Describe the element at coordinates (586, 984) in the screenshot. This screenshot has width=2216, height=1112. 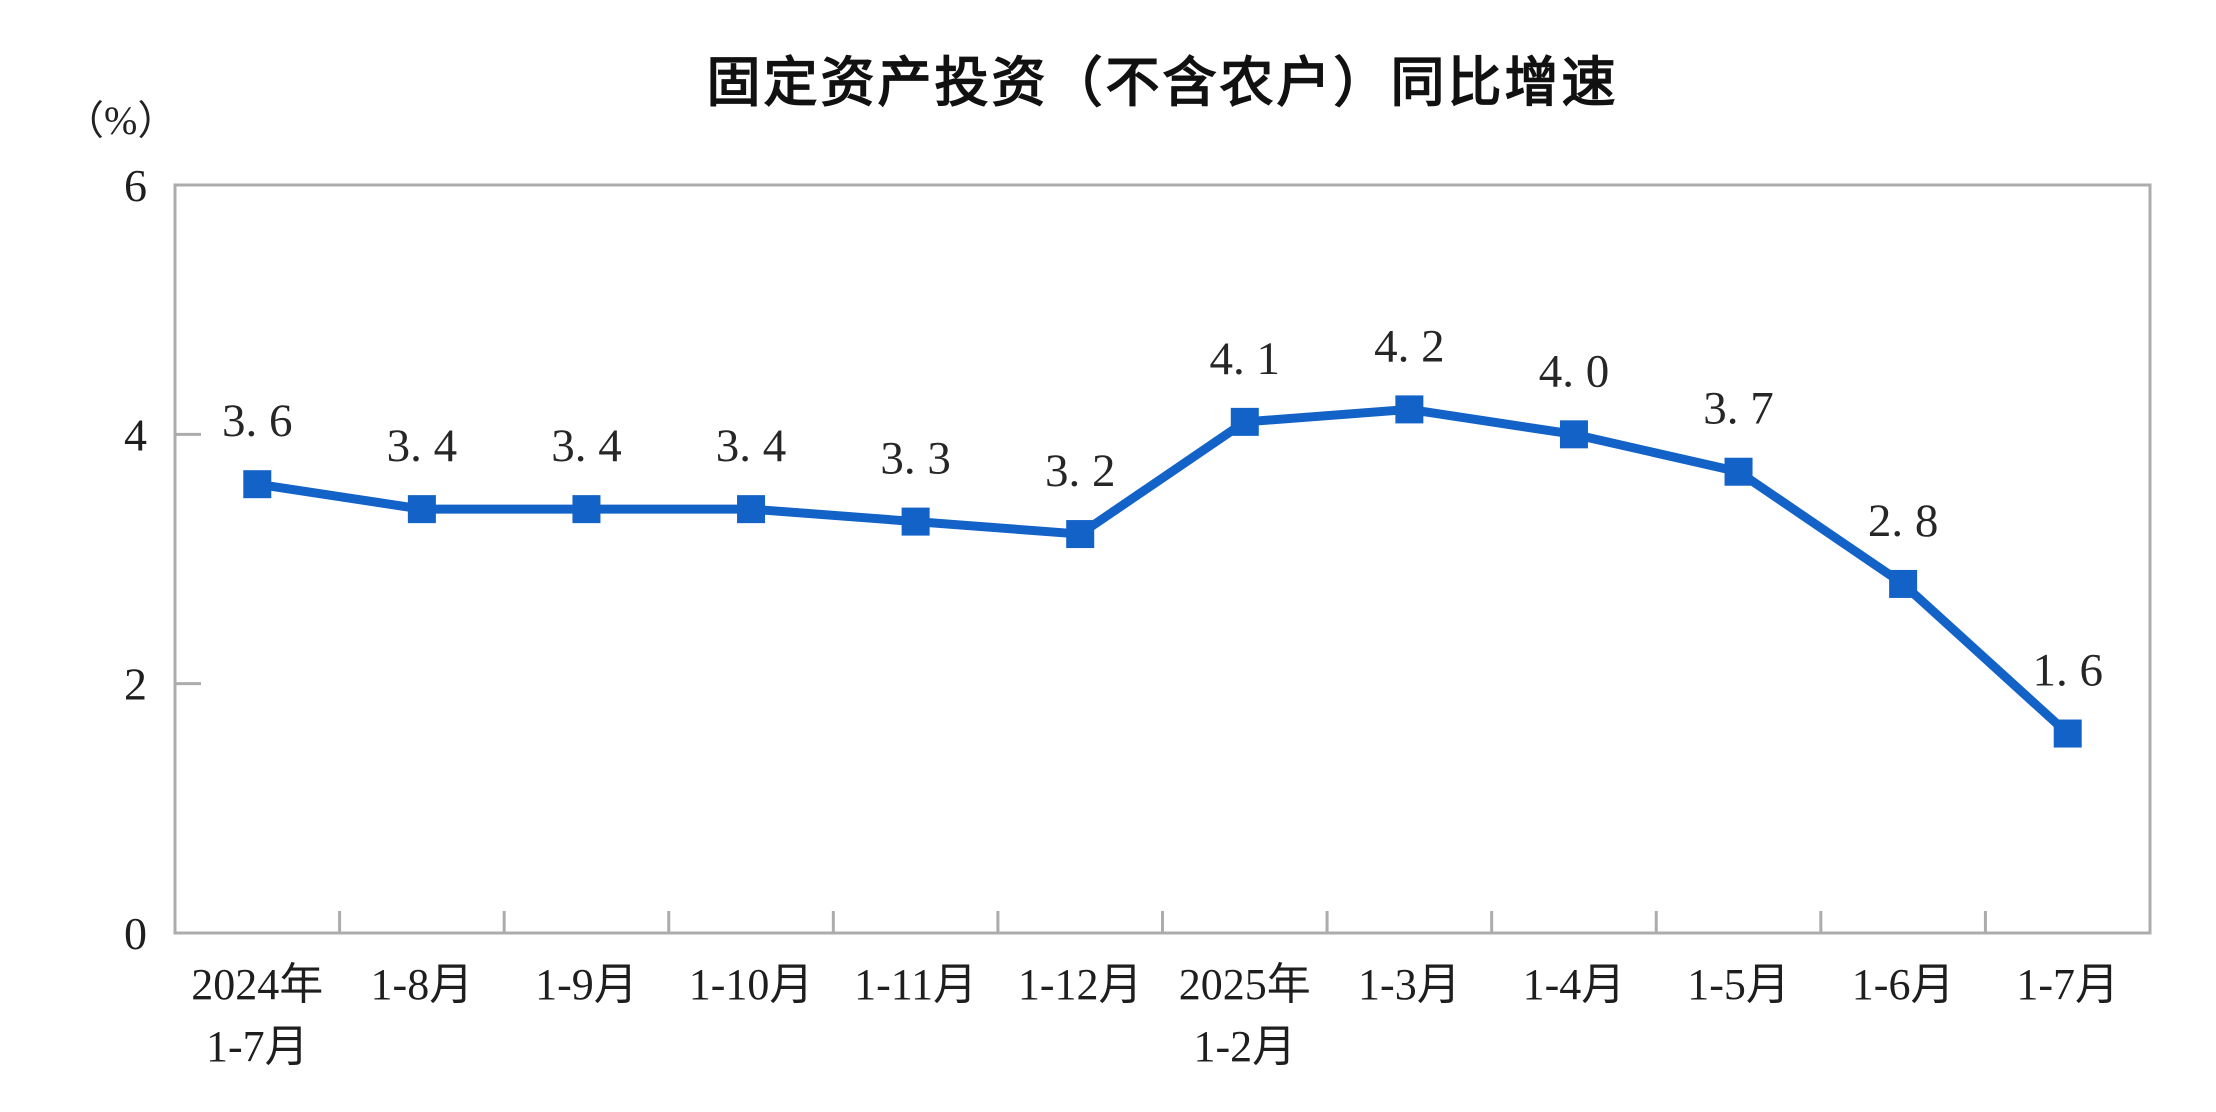
I see `x-category-label: 1-9月` at that location.